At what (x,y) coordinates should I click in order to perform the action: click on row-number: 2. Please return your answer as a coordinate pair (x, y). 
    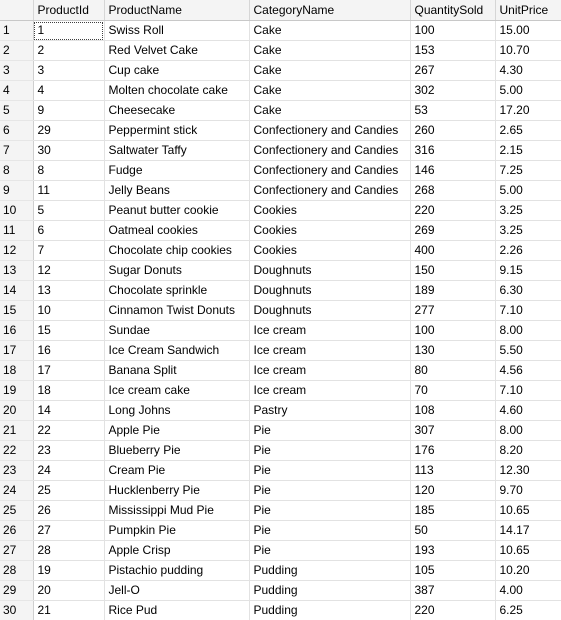
    Looking at the image, I should click on (16, 51).